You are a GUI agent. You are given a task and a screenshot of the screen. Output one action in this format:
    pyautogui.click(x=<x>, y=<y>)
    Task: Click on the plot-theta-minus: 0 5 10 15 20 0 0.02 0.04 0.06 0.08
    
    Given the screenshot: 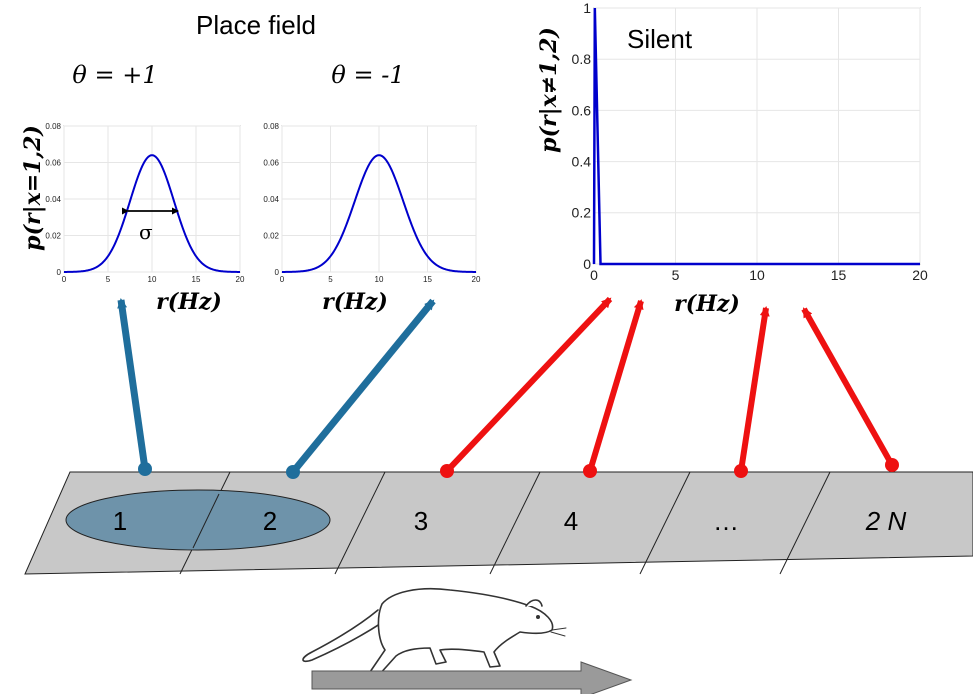 What is the action you would take?
    pyautogui.click(x=372, y=203)
    